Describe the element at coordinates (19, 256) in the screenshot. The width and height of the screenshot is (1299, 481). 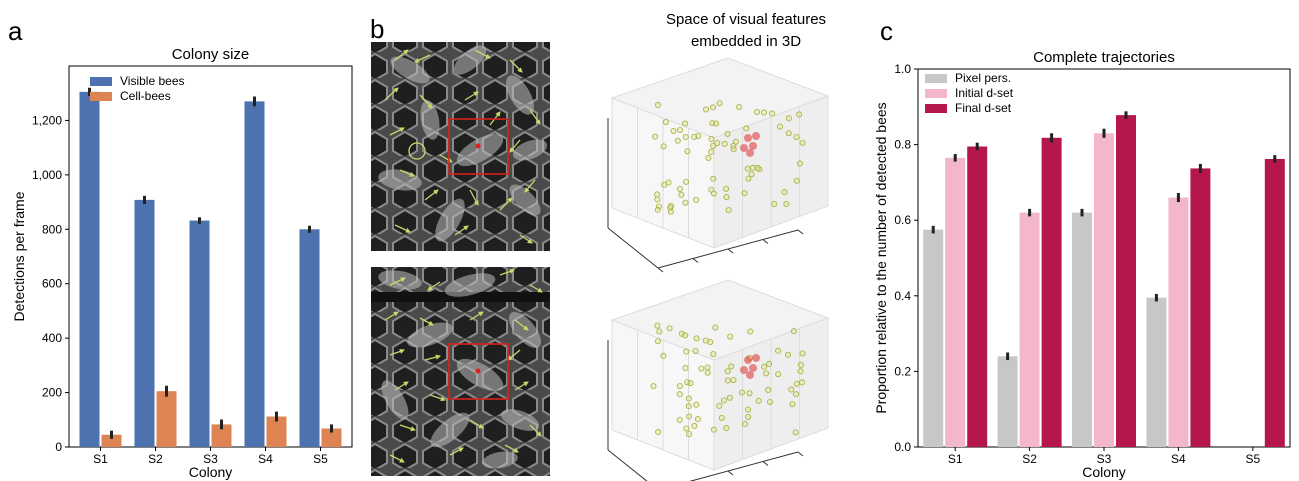
I see `y-axis-label: Detections per frame` at that location.